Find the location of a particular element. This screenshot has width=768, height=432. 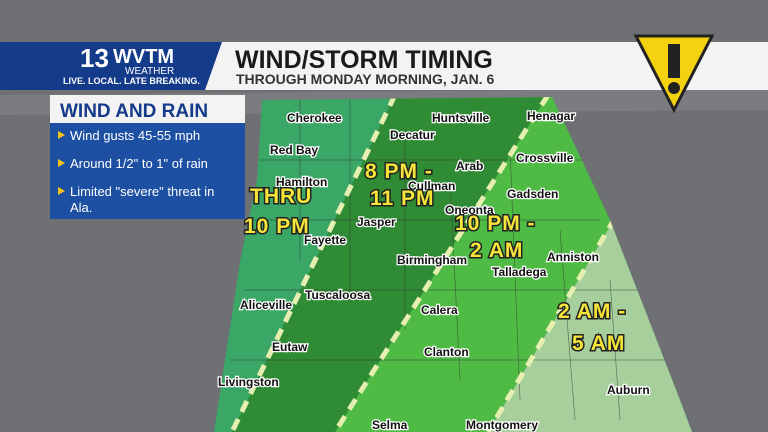

zone-label: 2 AM - is located at coordinates (592, 311).